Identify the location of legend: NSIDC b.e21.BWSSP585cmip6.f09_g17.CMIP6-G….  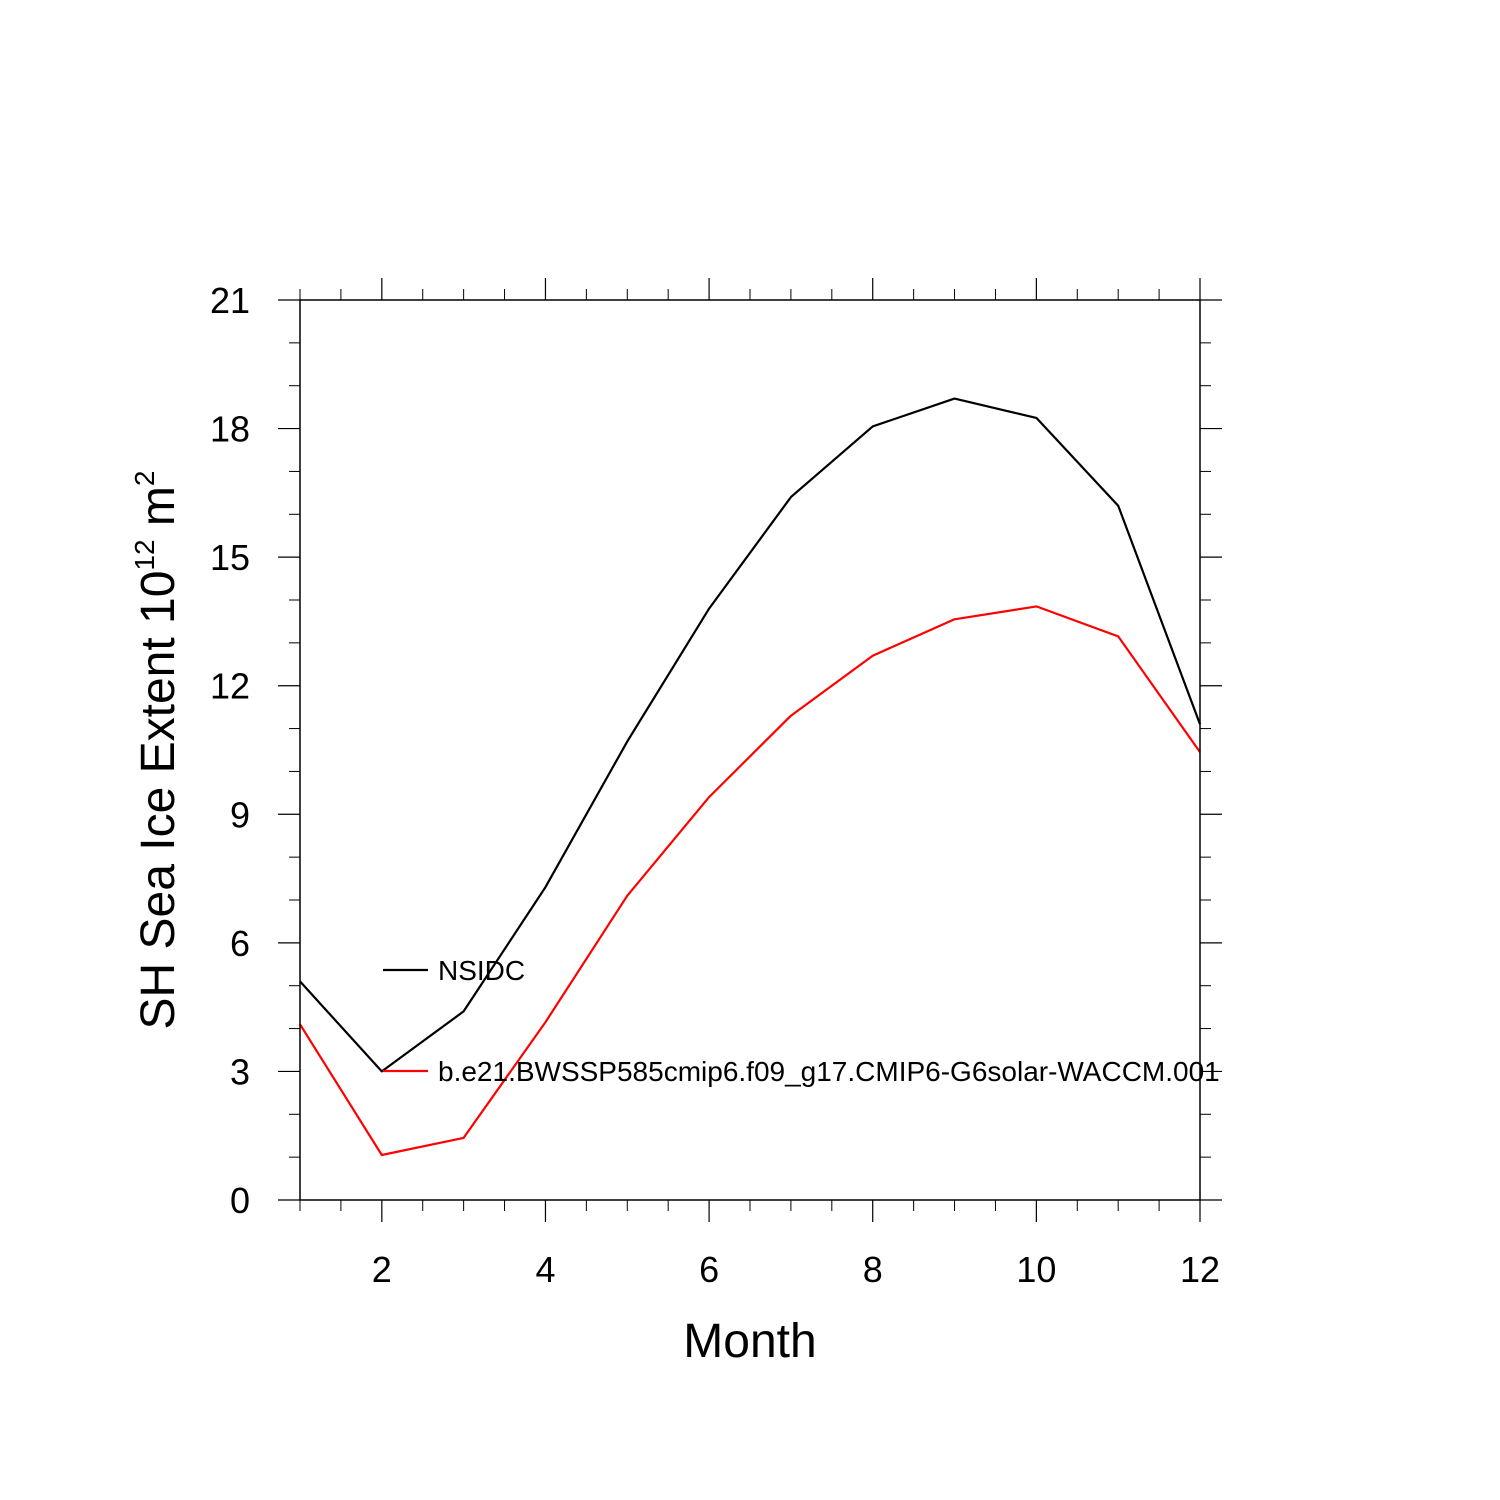
(801, 1021).